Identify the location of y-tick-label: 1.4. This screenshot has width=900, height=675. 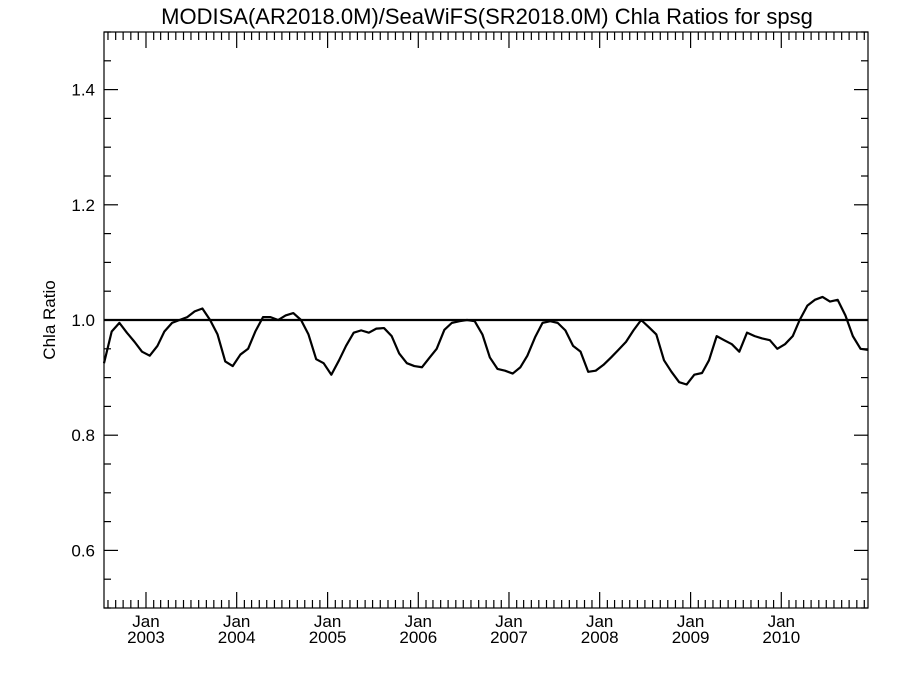
(83, 90).